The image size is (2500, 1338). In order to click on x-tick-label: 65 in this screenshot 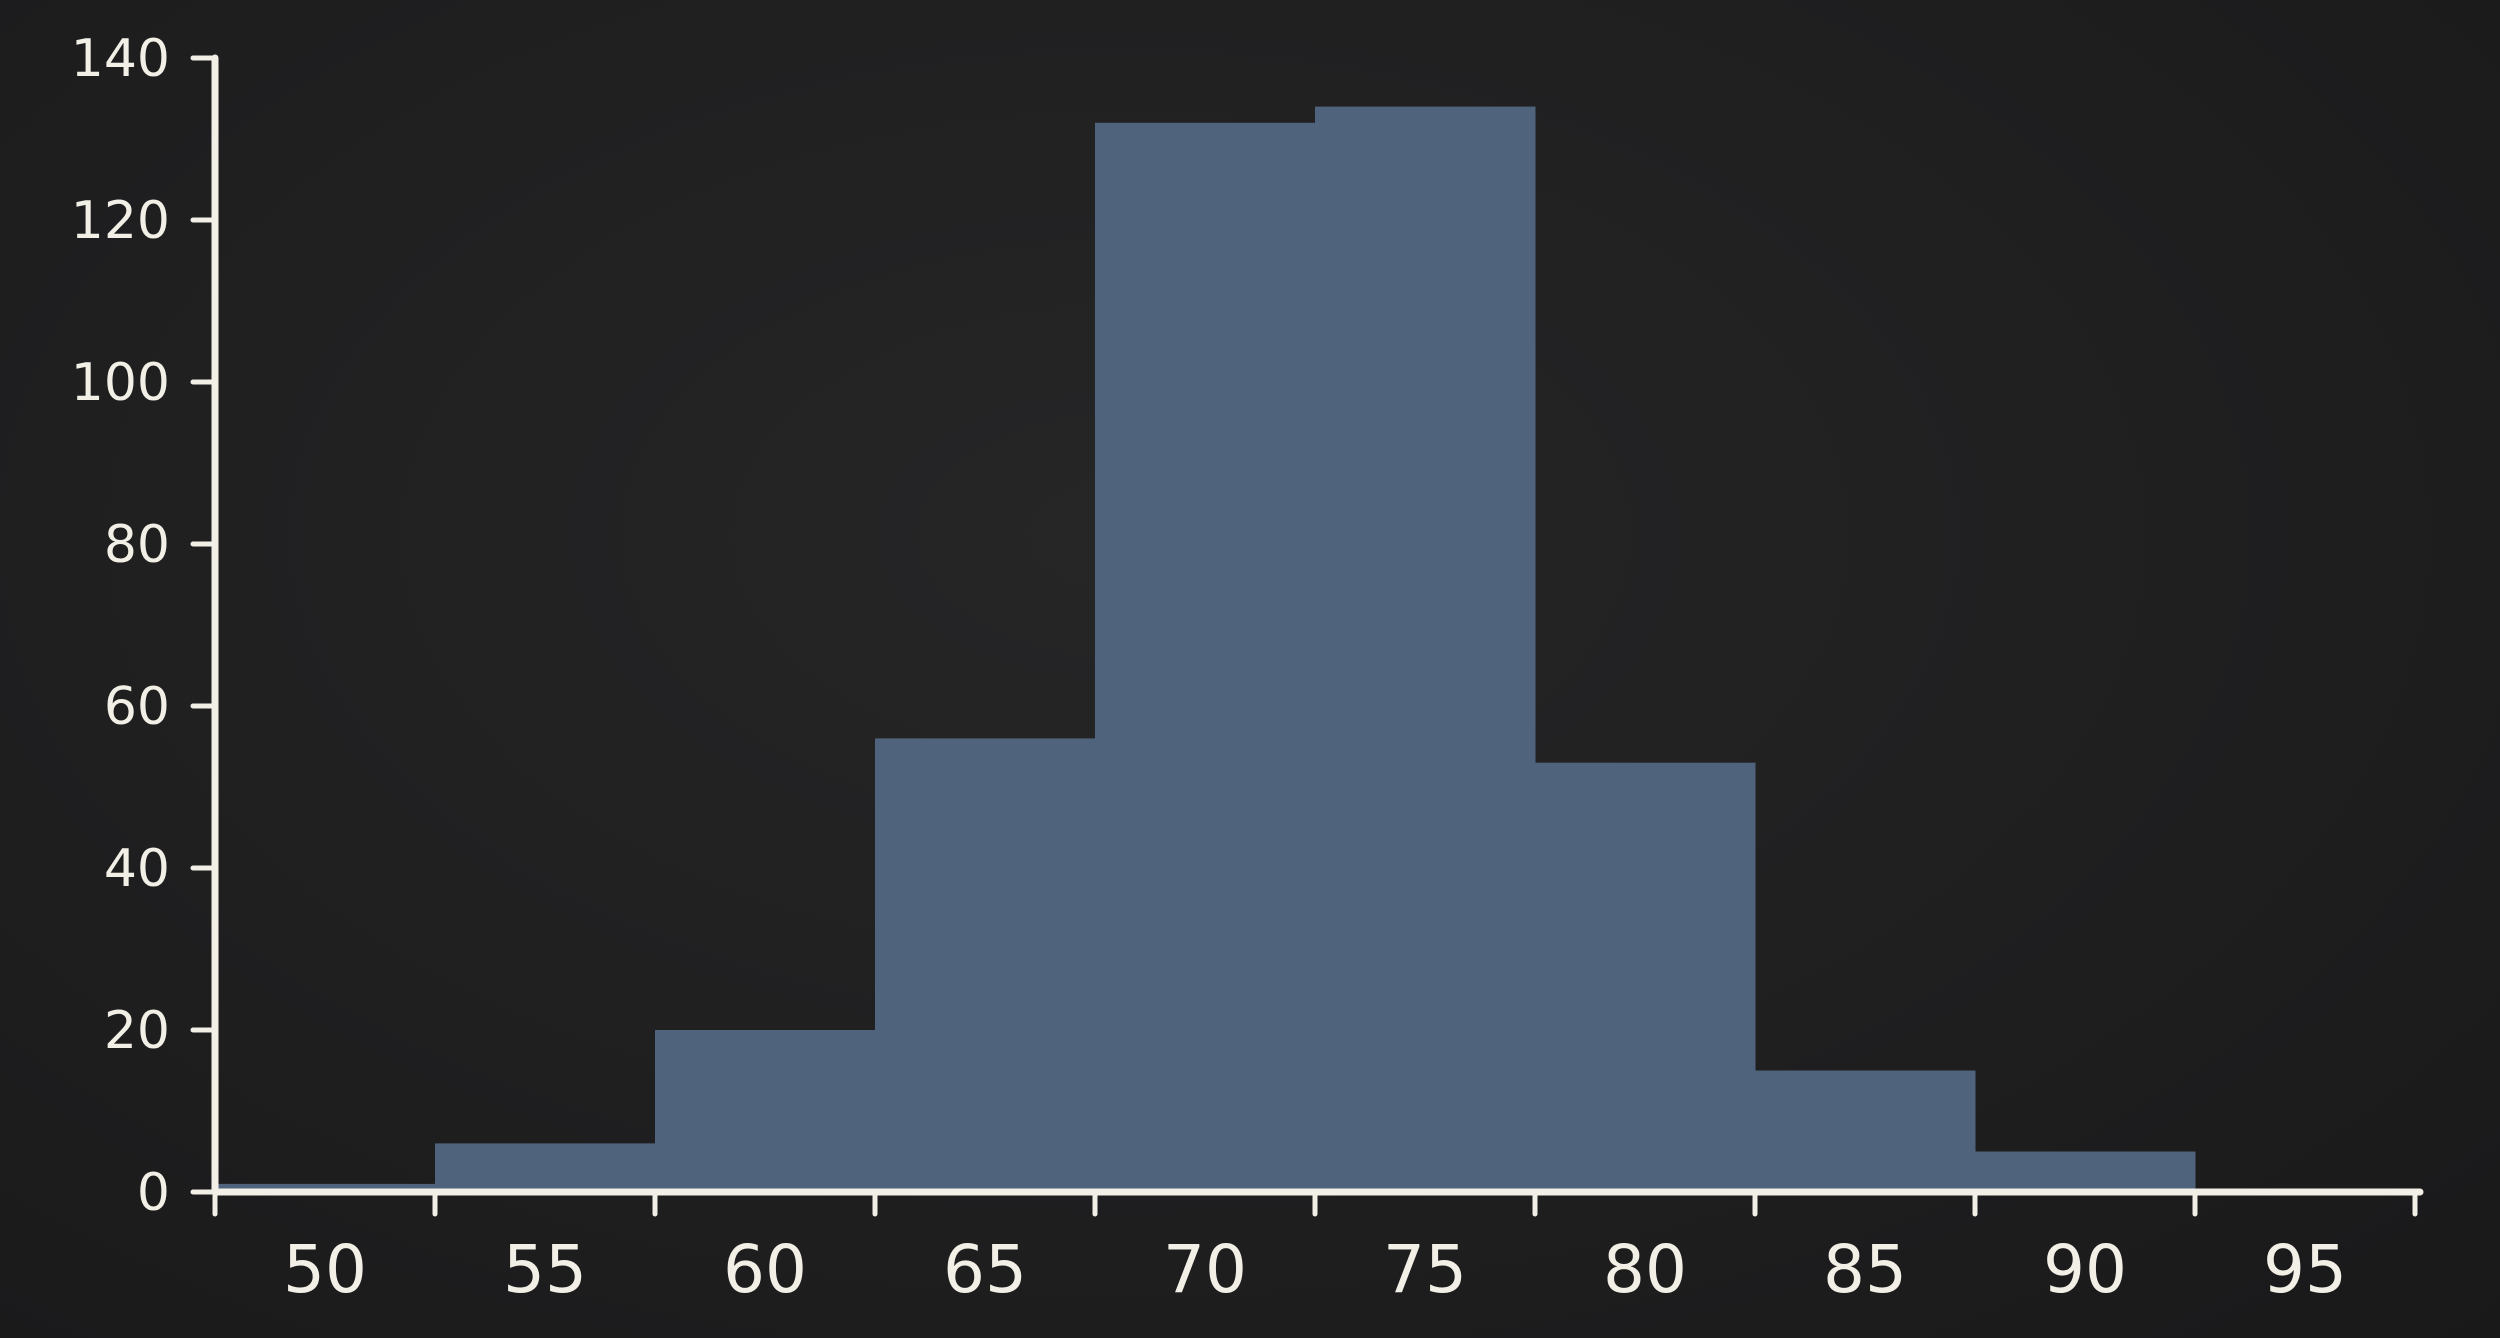, I will do `click(985, 1269)`.